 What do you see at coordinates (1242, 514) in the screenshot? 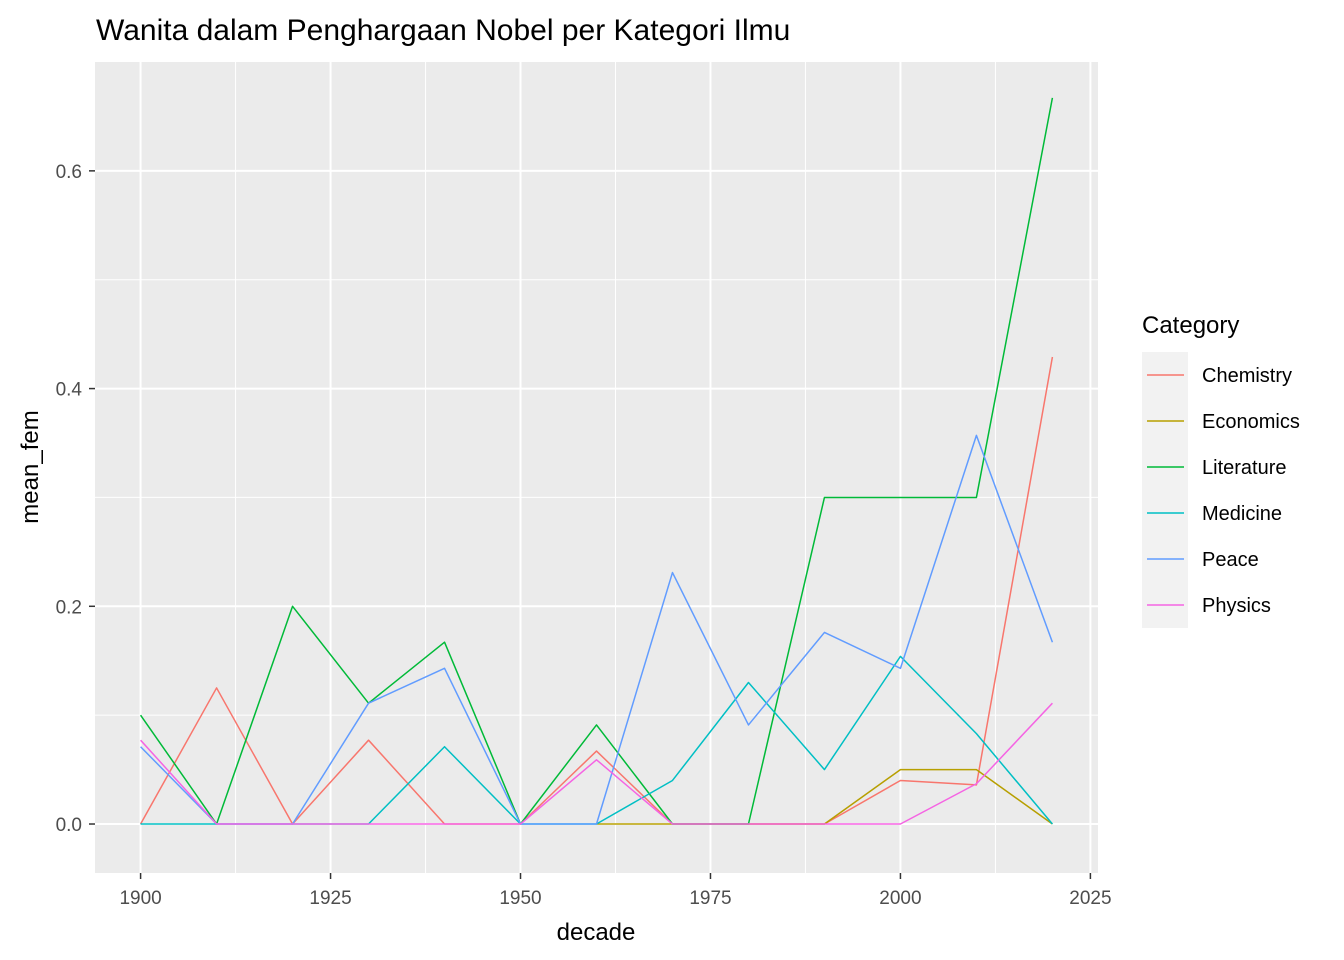
I see `legend-label-medicine: Medicine` at bounding box center [1242, 514].